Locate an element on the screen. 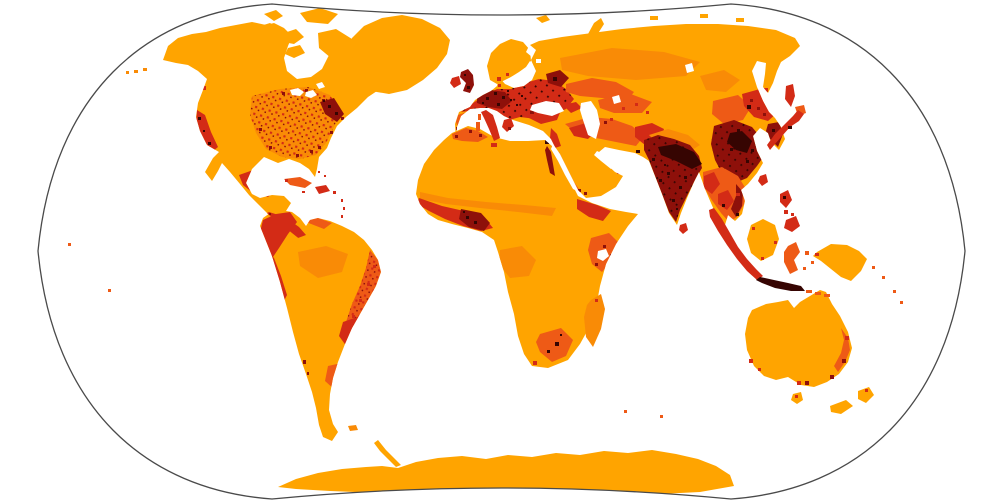 This screenshot has height=503, width=1003. density-yemen-dots is located at coordinates (582, 192).